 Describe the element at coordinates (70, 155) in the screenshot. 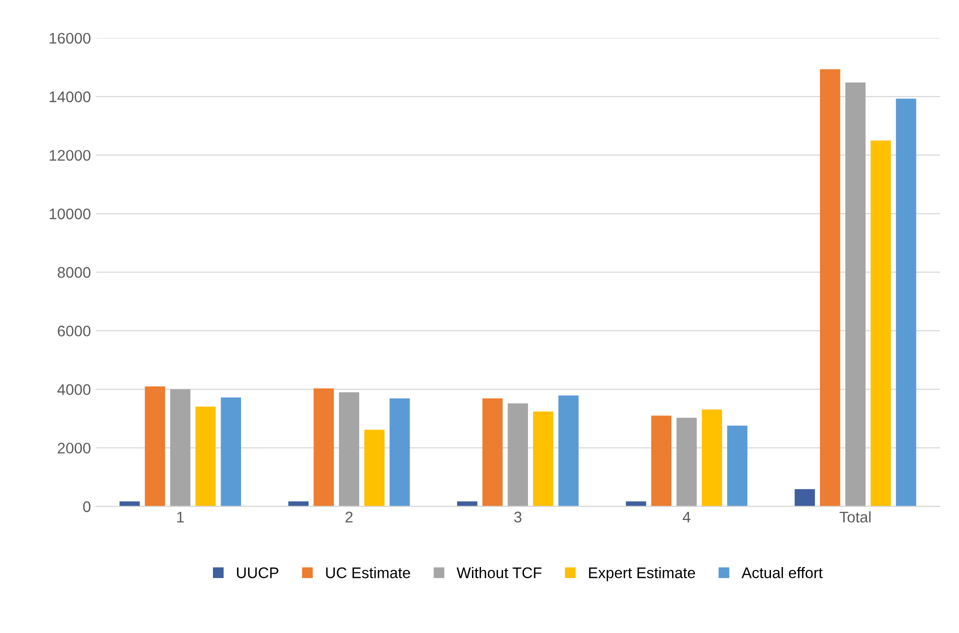

I see `y-tick-label: 12000` at that location.